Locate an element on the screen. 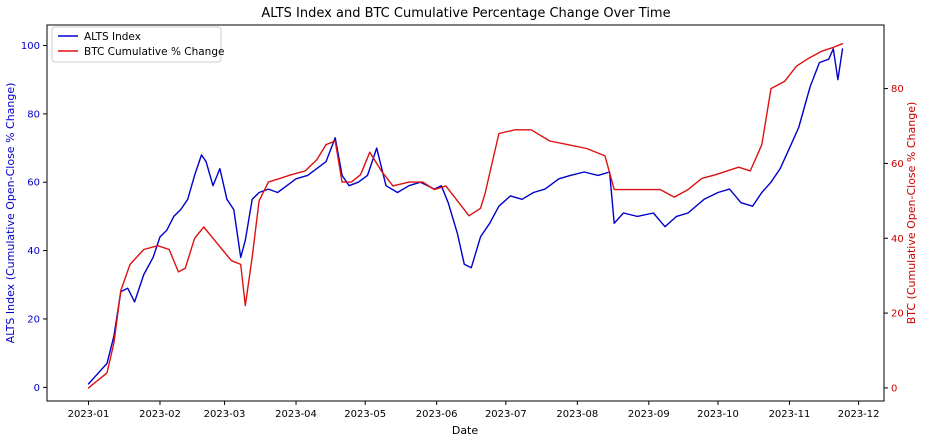 The width and height of the screenshot is (925, 441). y-left-tick-label: 40 is located at coordinates (33, 251).